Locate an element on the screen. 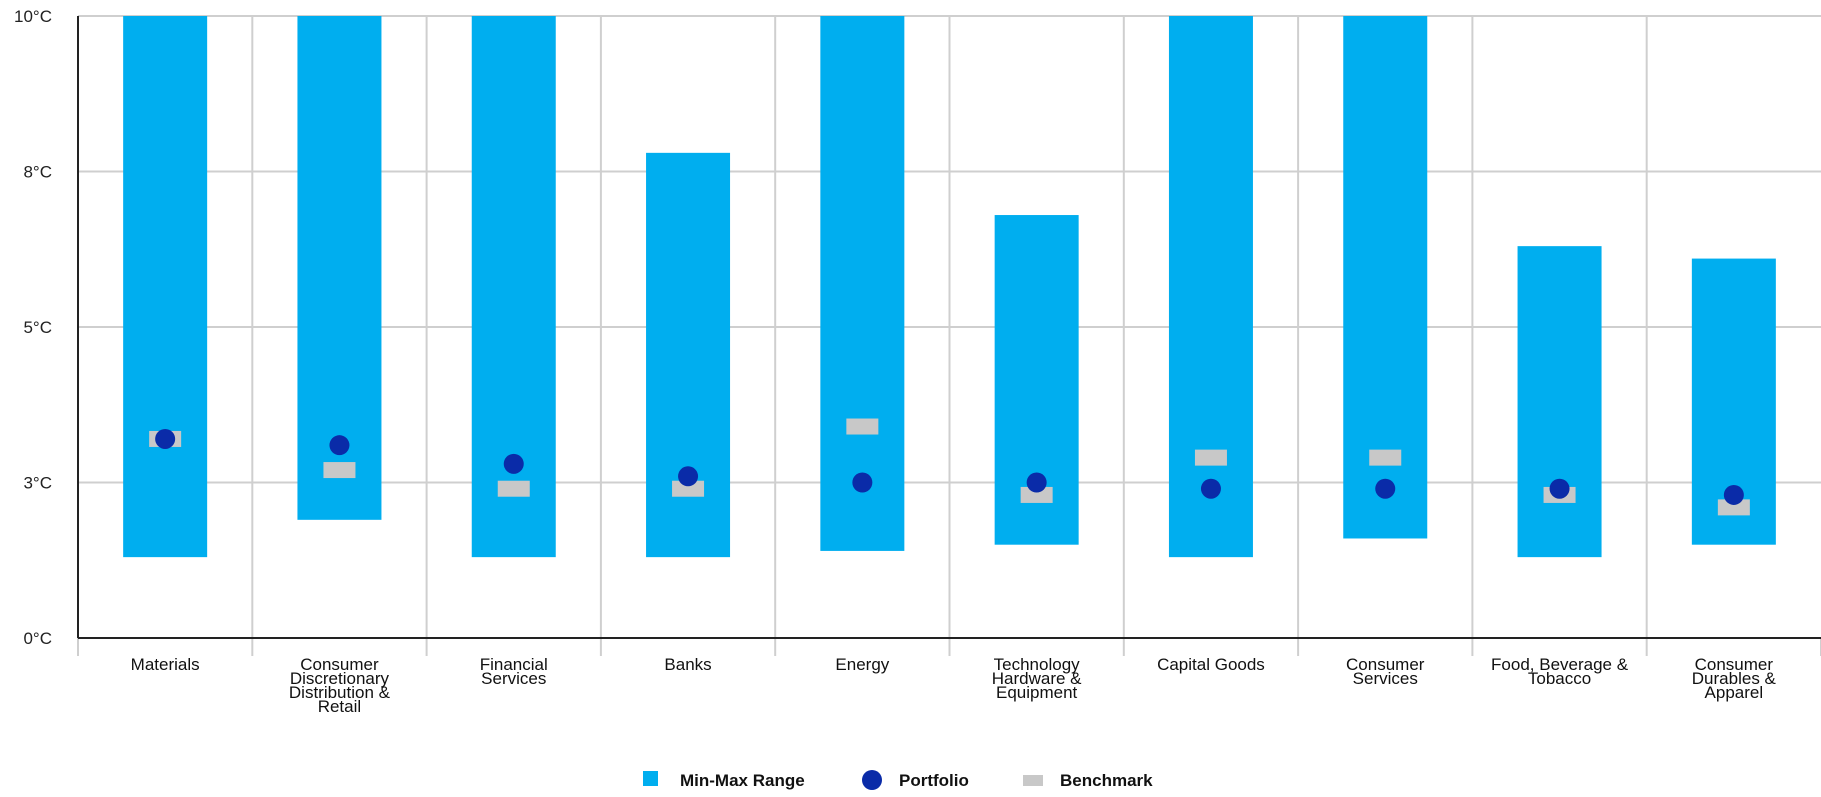 The width and height of the screenshot is (1821, 797). legend: Min-Max Range Portfolio Benchmark is located at coordinates (898, 780).